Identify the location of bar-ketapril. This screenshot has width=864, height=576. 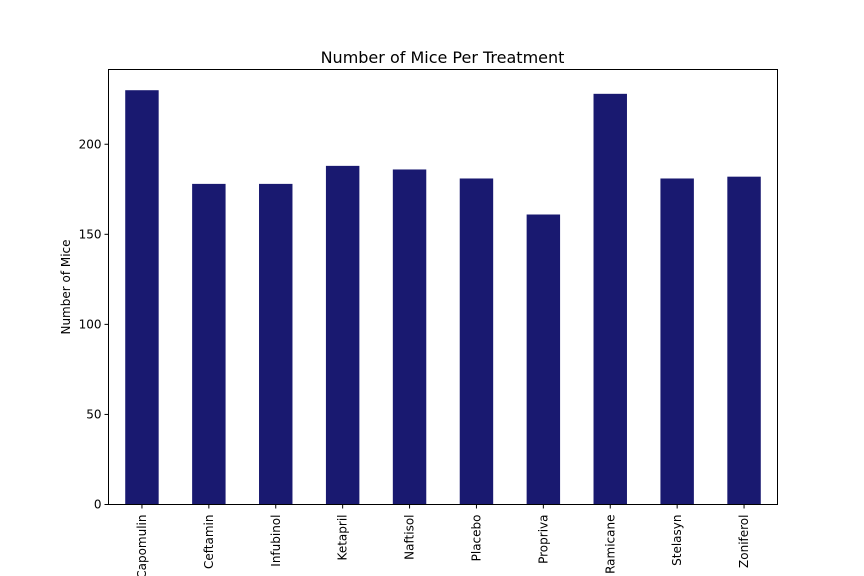
(342, 335).